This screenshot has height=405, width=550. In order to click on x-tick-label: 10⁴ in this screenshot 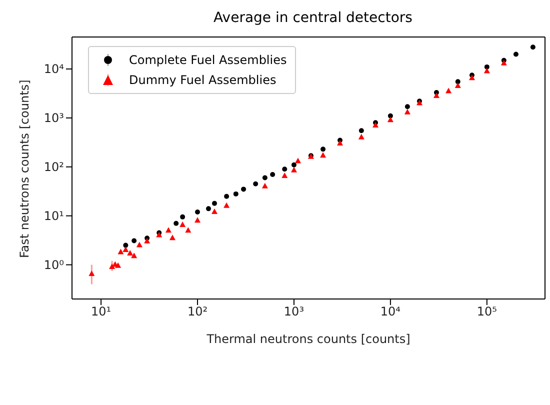, I will do `click(390, 311)`.